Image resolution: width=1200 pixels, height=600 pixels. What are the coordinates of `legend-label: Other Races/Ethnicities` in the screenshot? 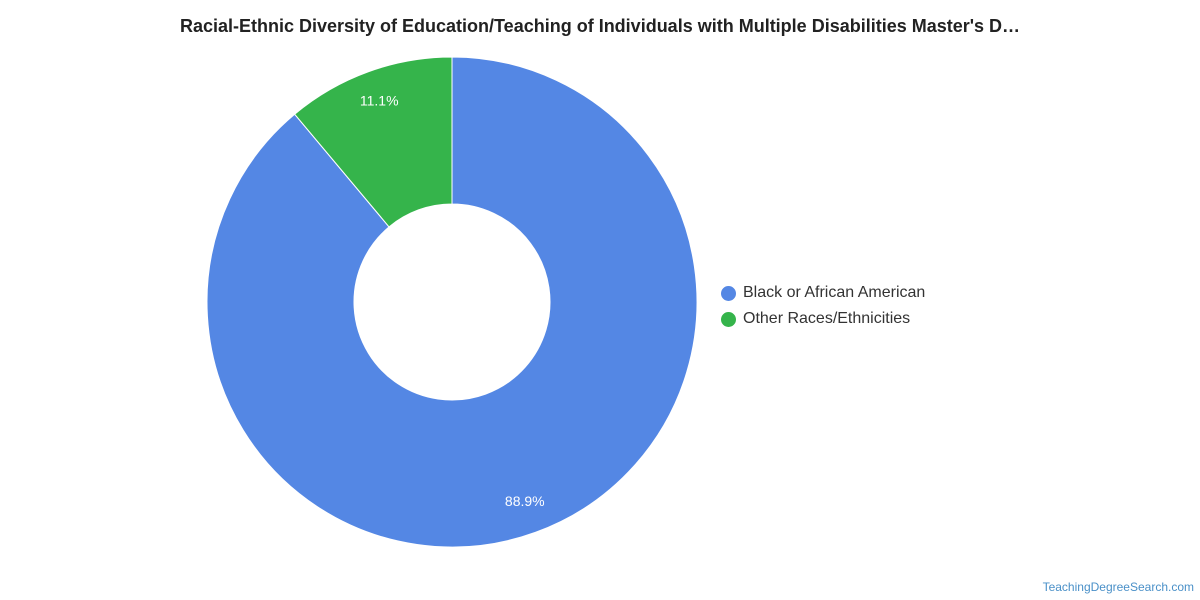 It's located at (827, 318).